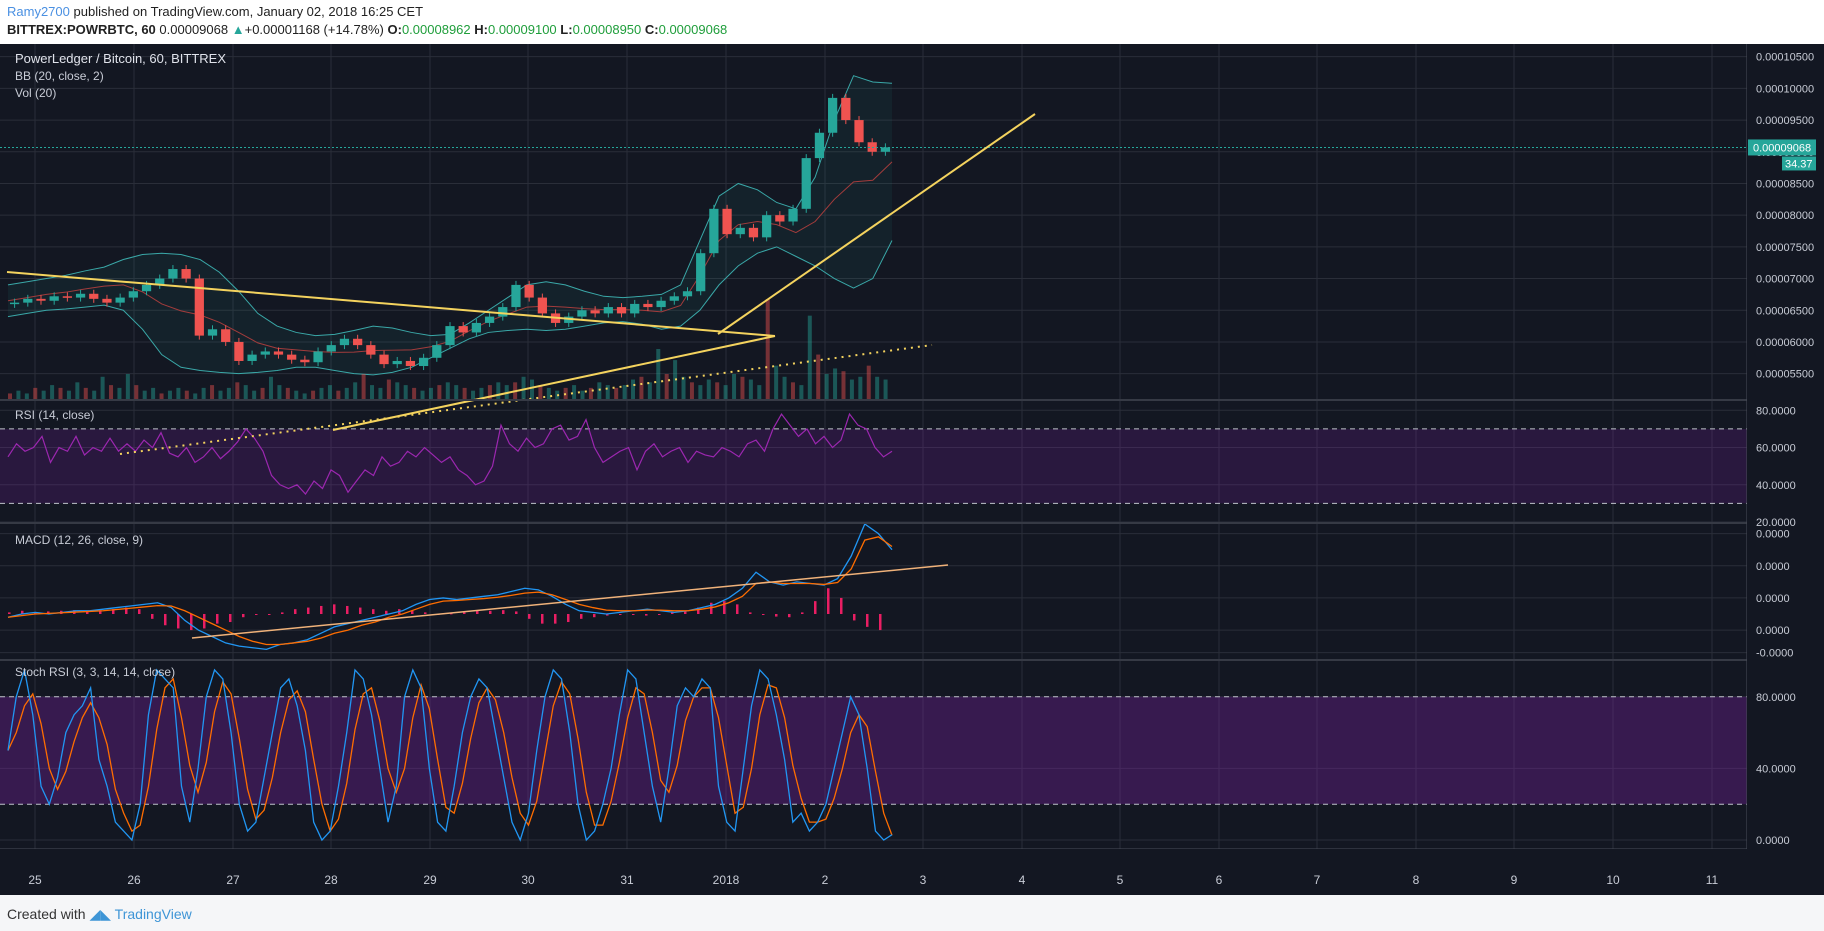 The image size is (1824, 931). Describe the element at coordinates (1776, 449) in the screenshot. I see `rsi-tick-label: 60.0000` at that location.